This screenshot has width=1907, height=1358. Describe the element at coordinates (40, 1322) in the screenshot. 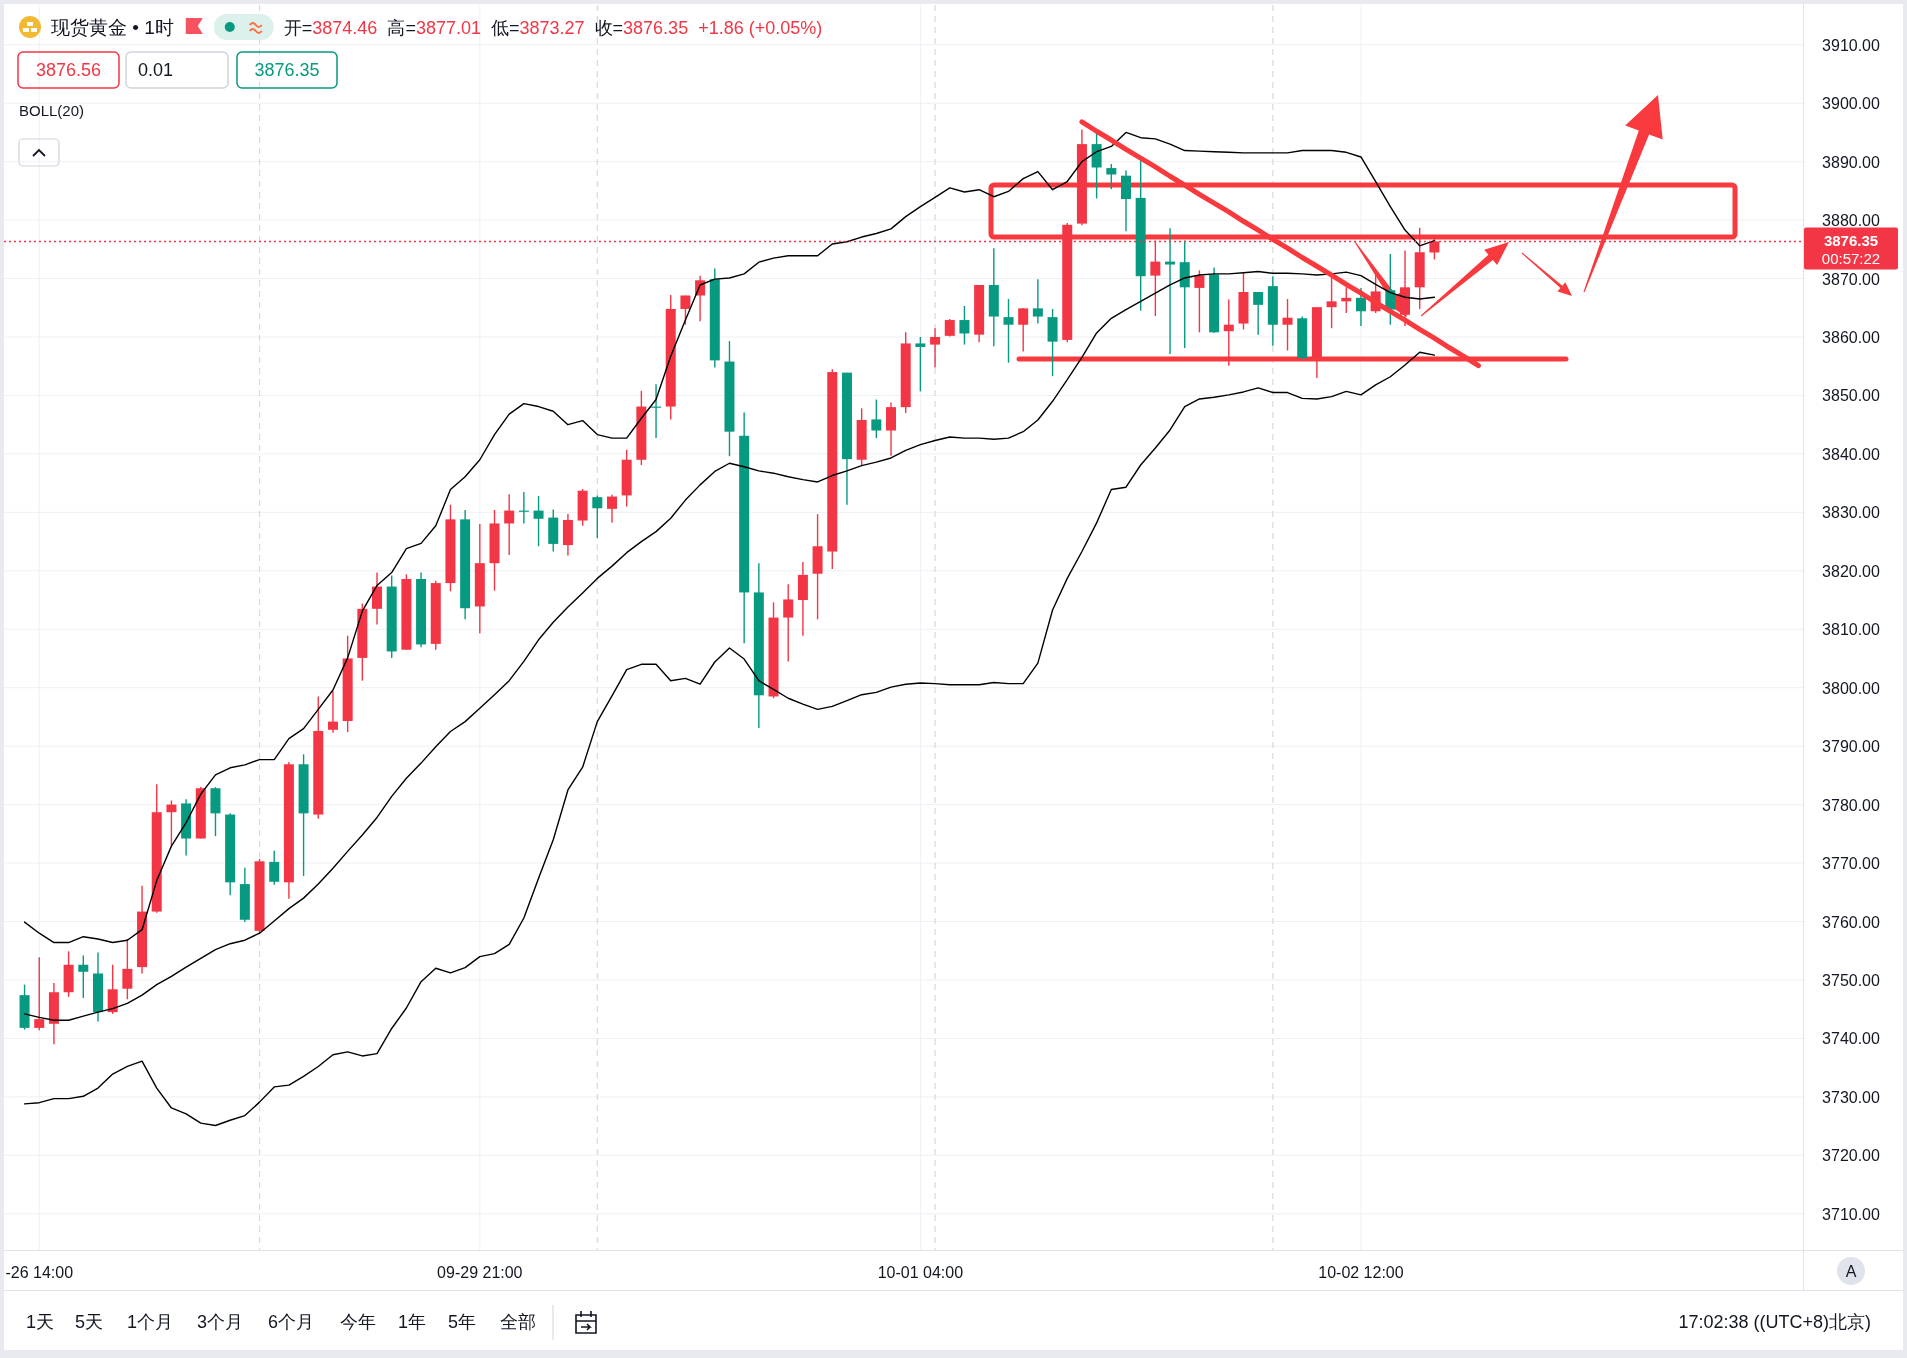

I see `text: 1天` at that location.